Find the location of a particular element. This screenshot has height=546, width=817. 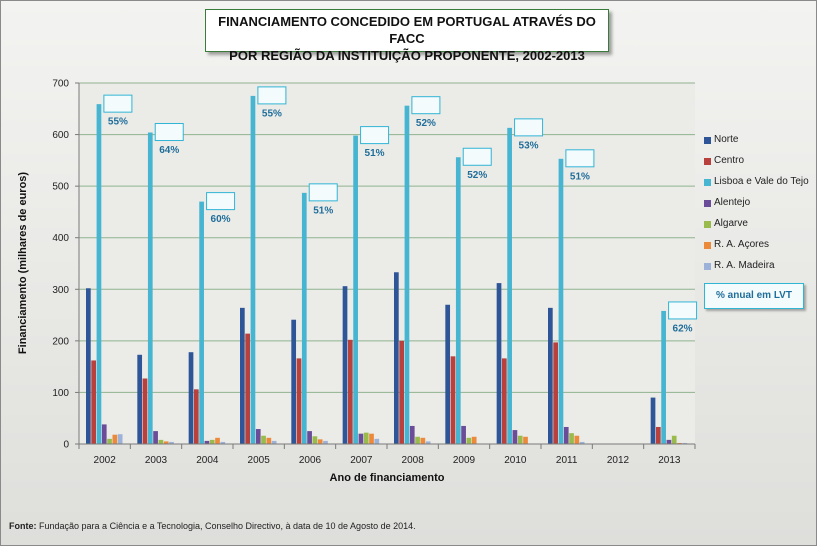

bar: Norte 2002: 302 is located at coordinates (88, 366).